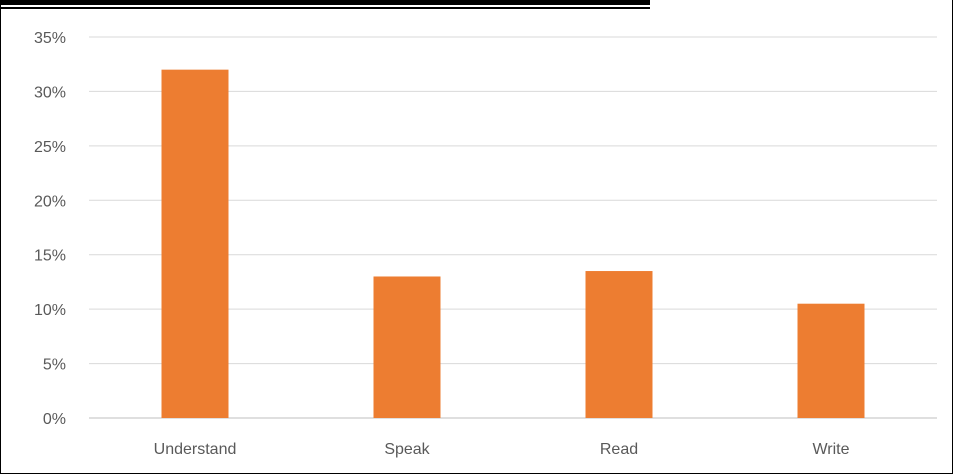 This screenshot has width=953, height=475. What do you see at coordinates (54, 419) in the screenshot?
I see `y-tick-label: 0%` at bounding box center [54, 419].